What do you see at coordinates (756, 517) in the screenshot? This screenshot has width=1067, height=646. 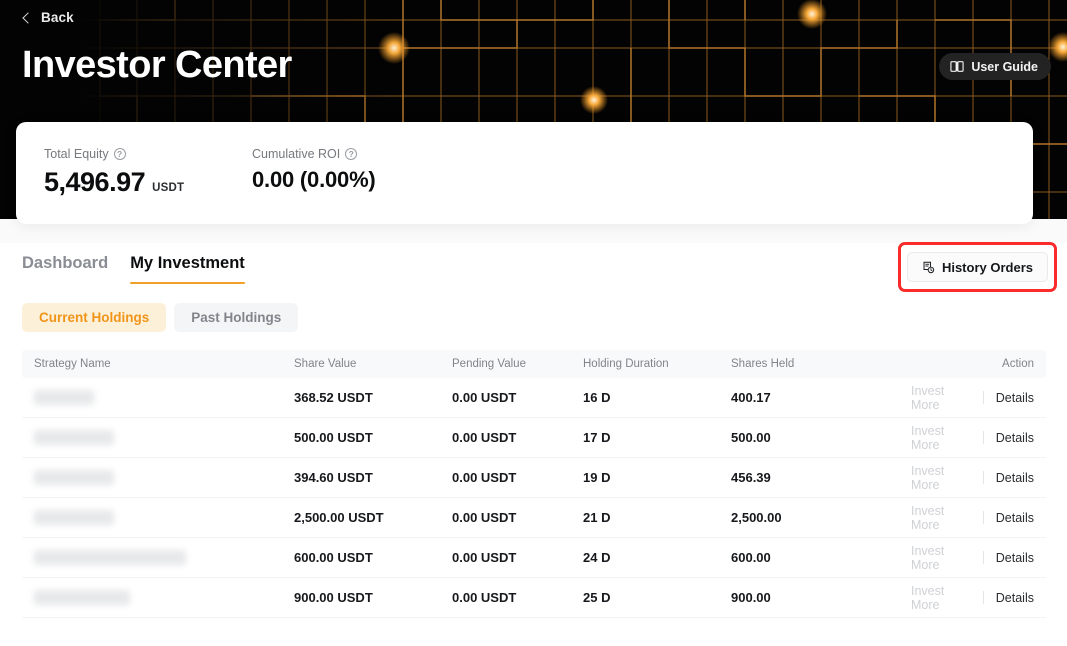 I see `cell-shares-held-value: 2,500.00` at bounding box center [756, 517].